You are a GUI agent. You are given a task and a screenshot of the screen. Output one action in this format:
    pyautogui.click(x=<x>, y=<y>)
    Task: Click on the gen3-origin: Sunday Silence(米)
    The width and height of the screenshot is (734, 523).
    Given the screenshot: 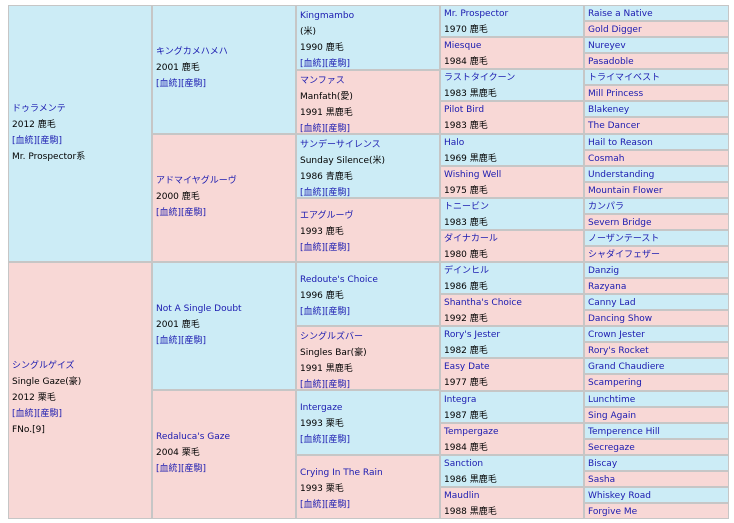 What is the action you would take?
    pyautogui.click(x=342, y=161)
    